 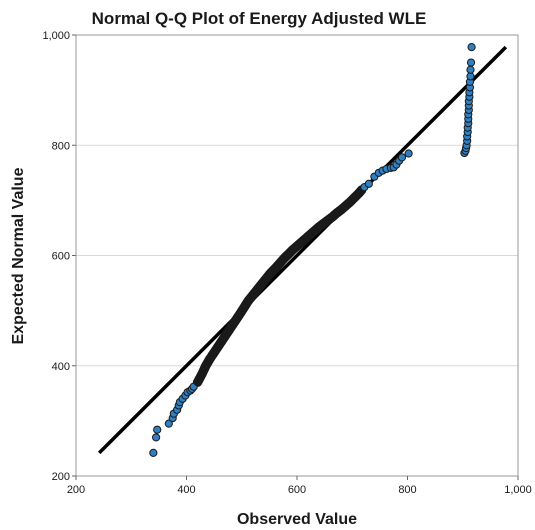 I want to click on y-tick-label: 800, so click(x=61, y=146).